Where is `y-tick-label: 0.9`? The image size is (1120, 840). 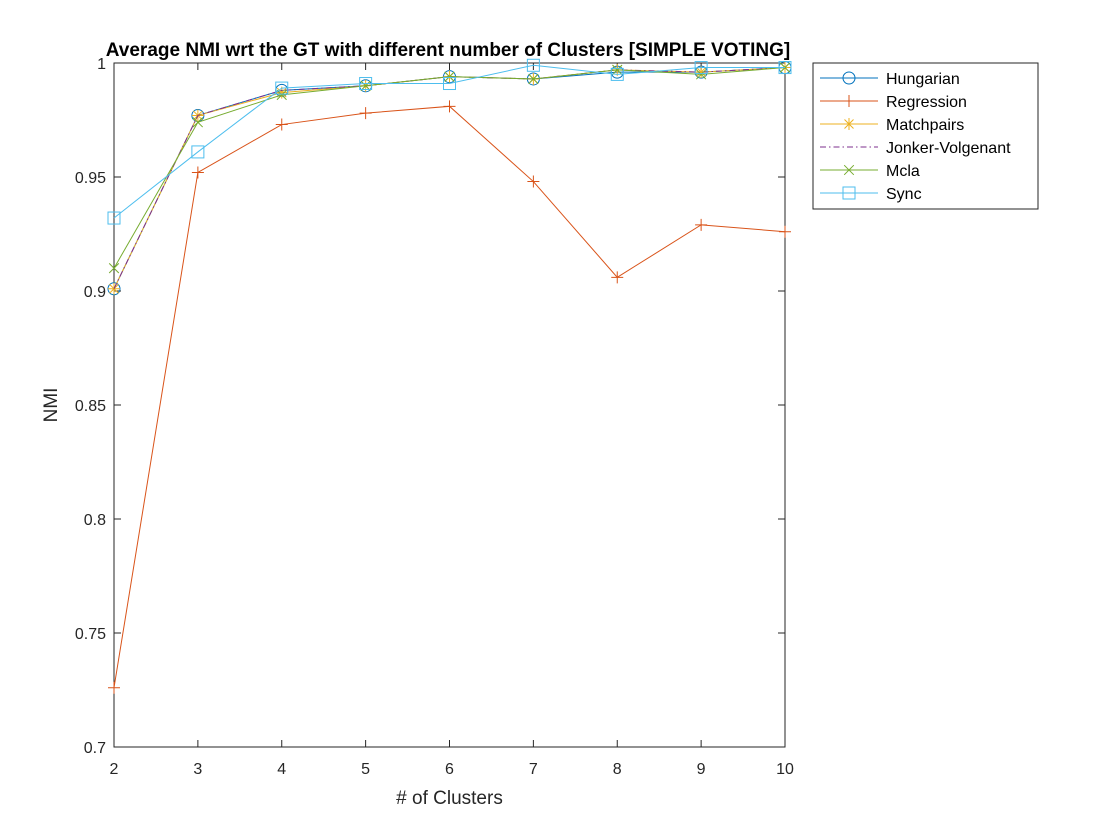 y-tick-label: 0.9 is located at coordinates (95, 292).